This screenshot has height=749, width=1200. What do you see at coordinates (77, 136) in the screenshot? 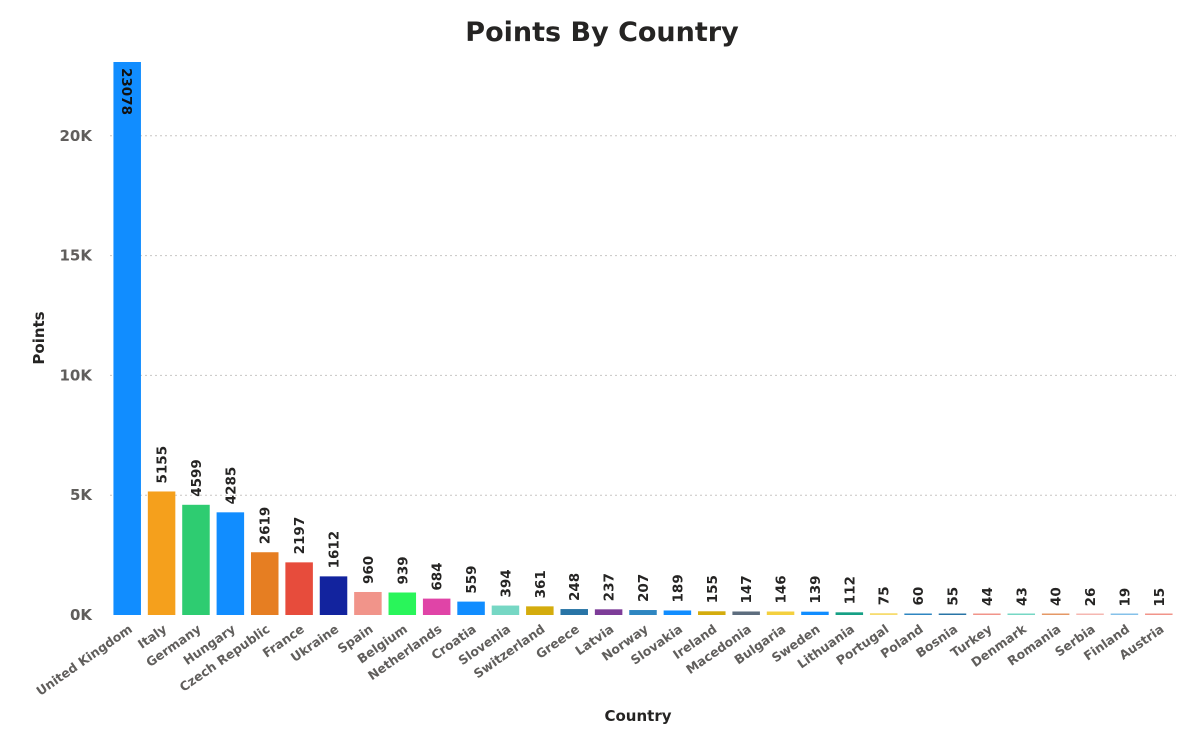
I see `y-tick-label: 20K` at bounding box center [77, 136].